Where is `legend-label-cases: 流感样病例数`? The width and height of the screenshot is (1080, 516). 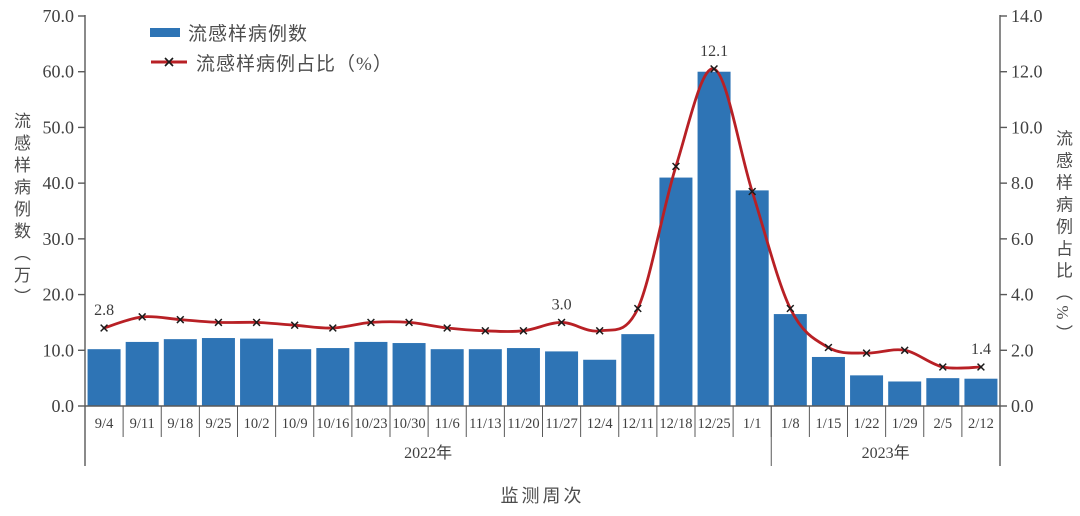 legend-label-cases: 流感样病例数 is located at coordinates (248, 34).